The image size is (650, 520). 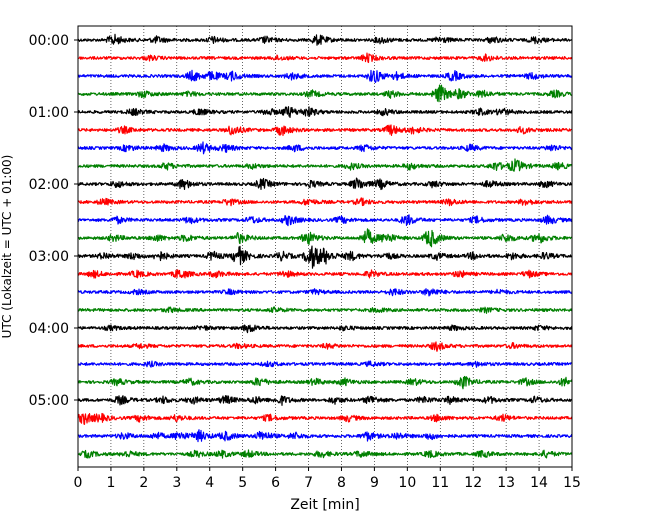 I want to click on x-tick-label: 4, so click(x=209, y=483).